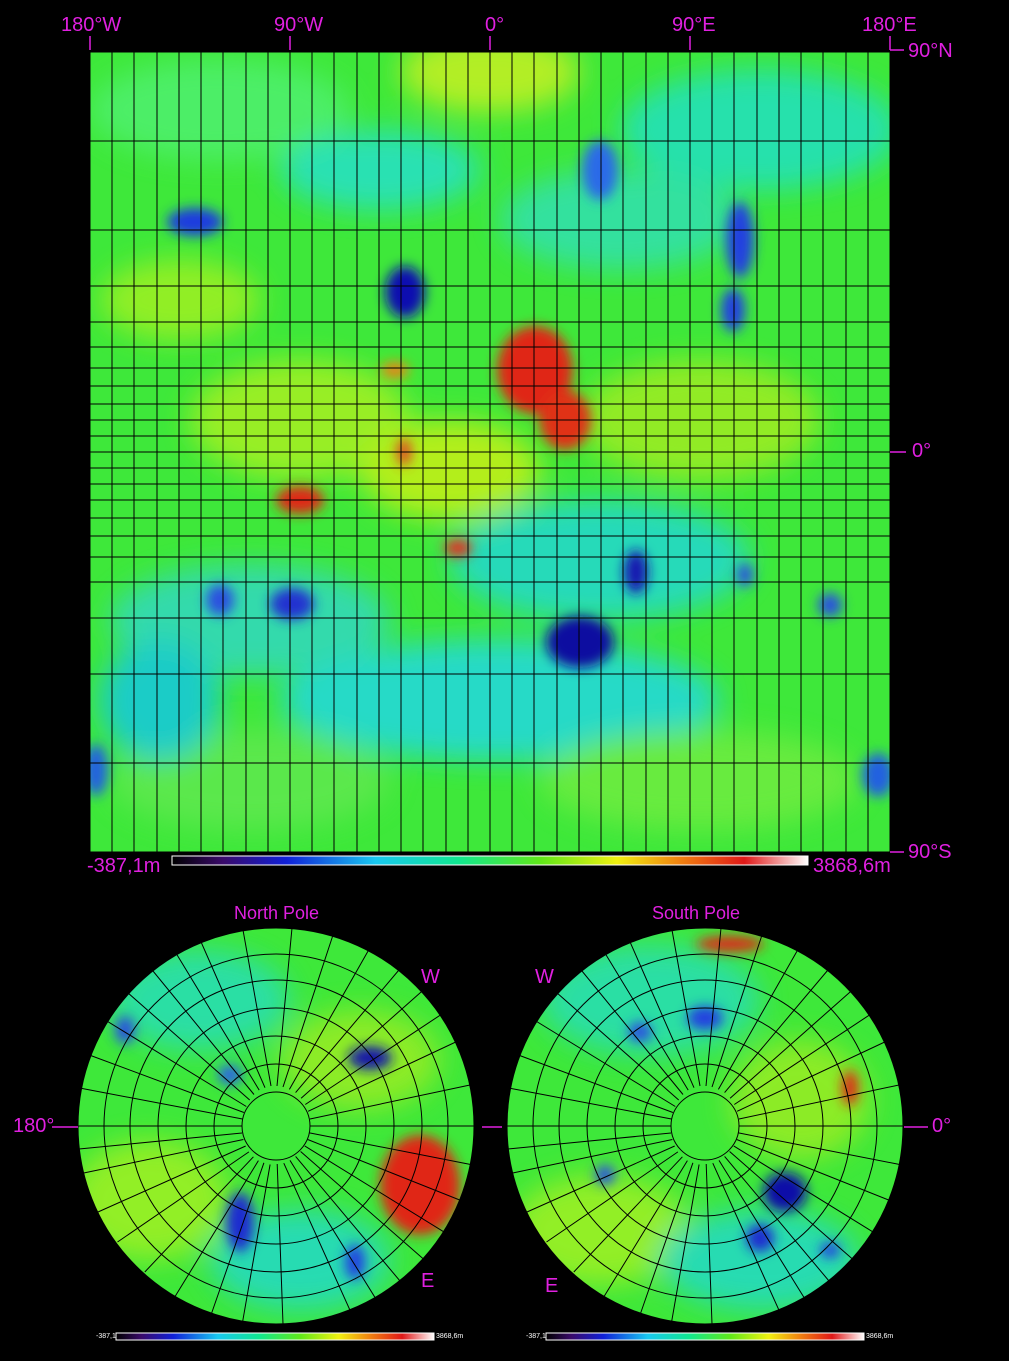  Describe the element at coordinates (705, 1126) in the screenshot. I see `south-pole-map` at that location.